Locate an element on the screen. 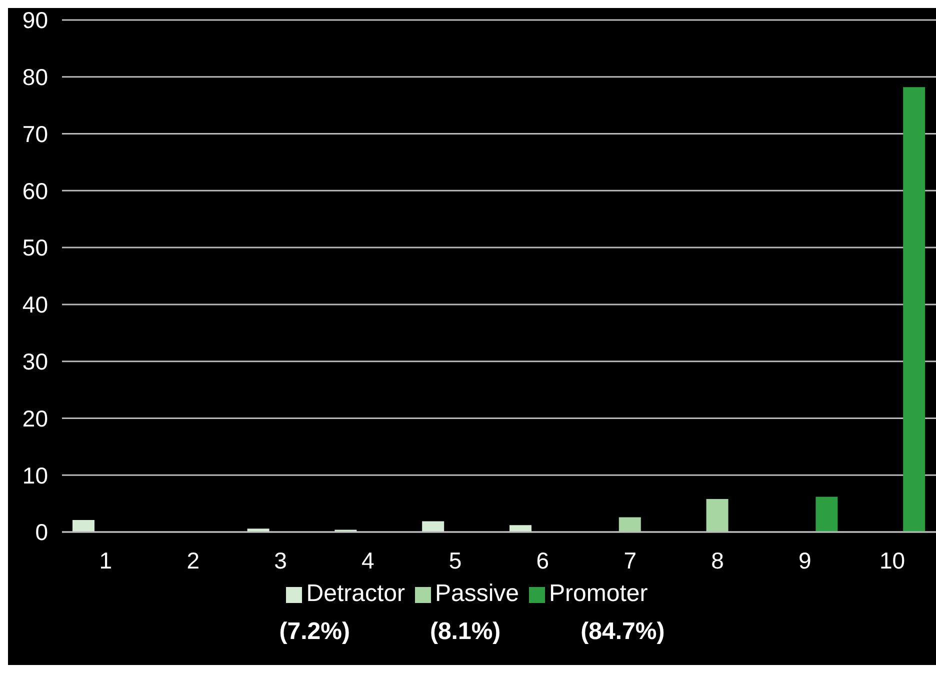 The width and height of the screenshot is (936, 673). x-tick-label: 5 is located at coordinates (455, 560).